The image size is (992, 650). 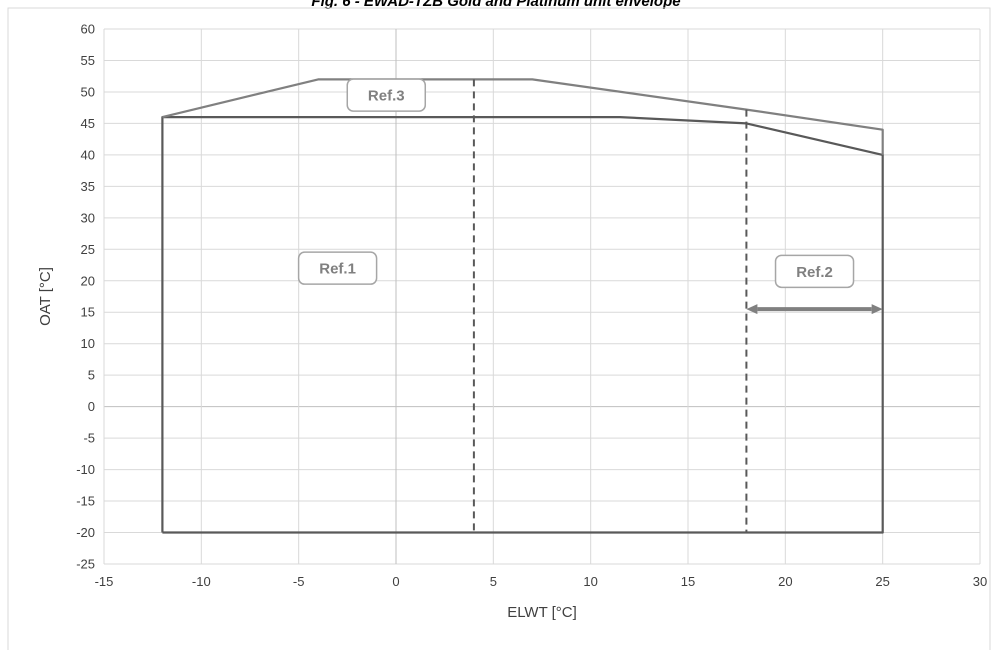 I want to click on x-tick-label: -5, so click(x=299, y=581).